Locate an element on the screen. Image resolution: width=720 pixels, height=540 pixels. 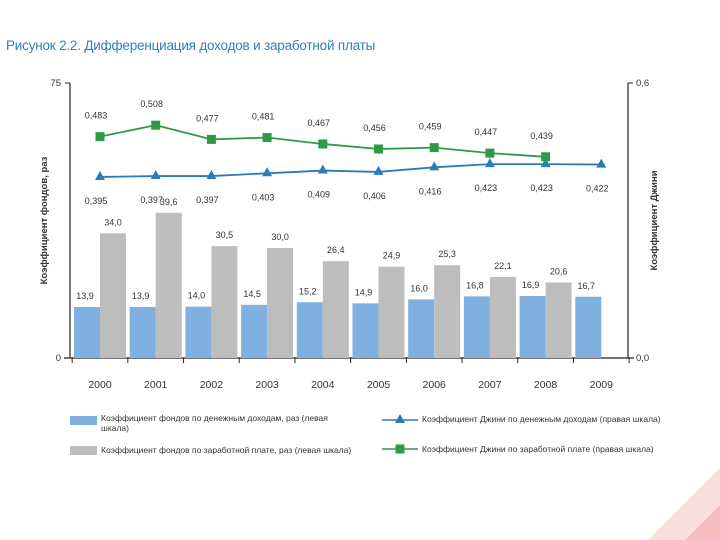
x-tick-label: 2002 is located at coordinates (212, 385).